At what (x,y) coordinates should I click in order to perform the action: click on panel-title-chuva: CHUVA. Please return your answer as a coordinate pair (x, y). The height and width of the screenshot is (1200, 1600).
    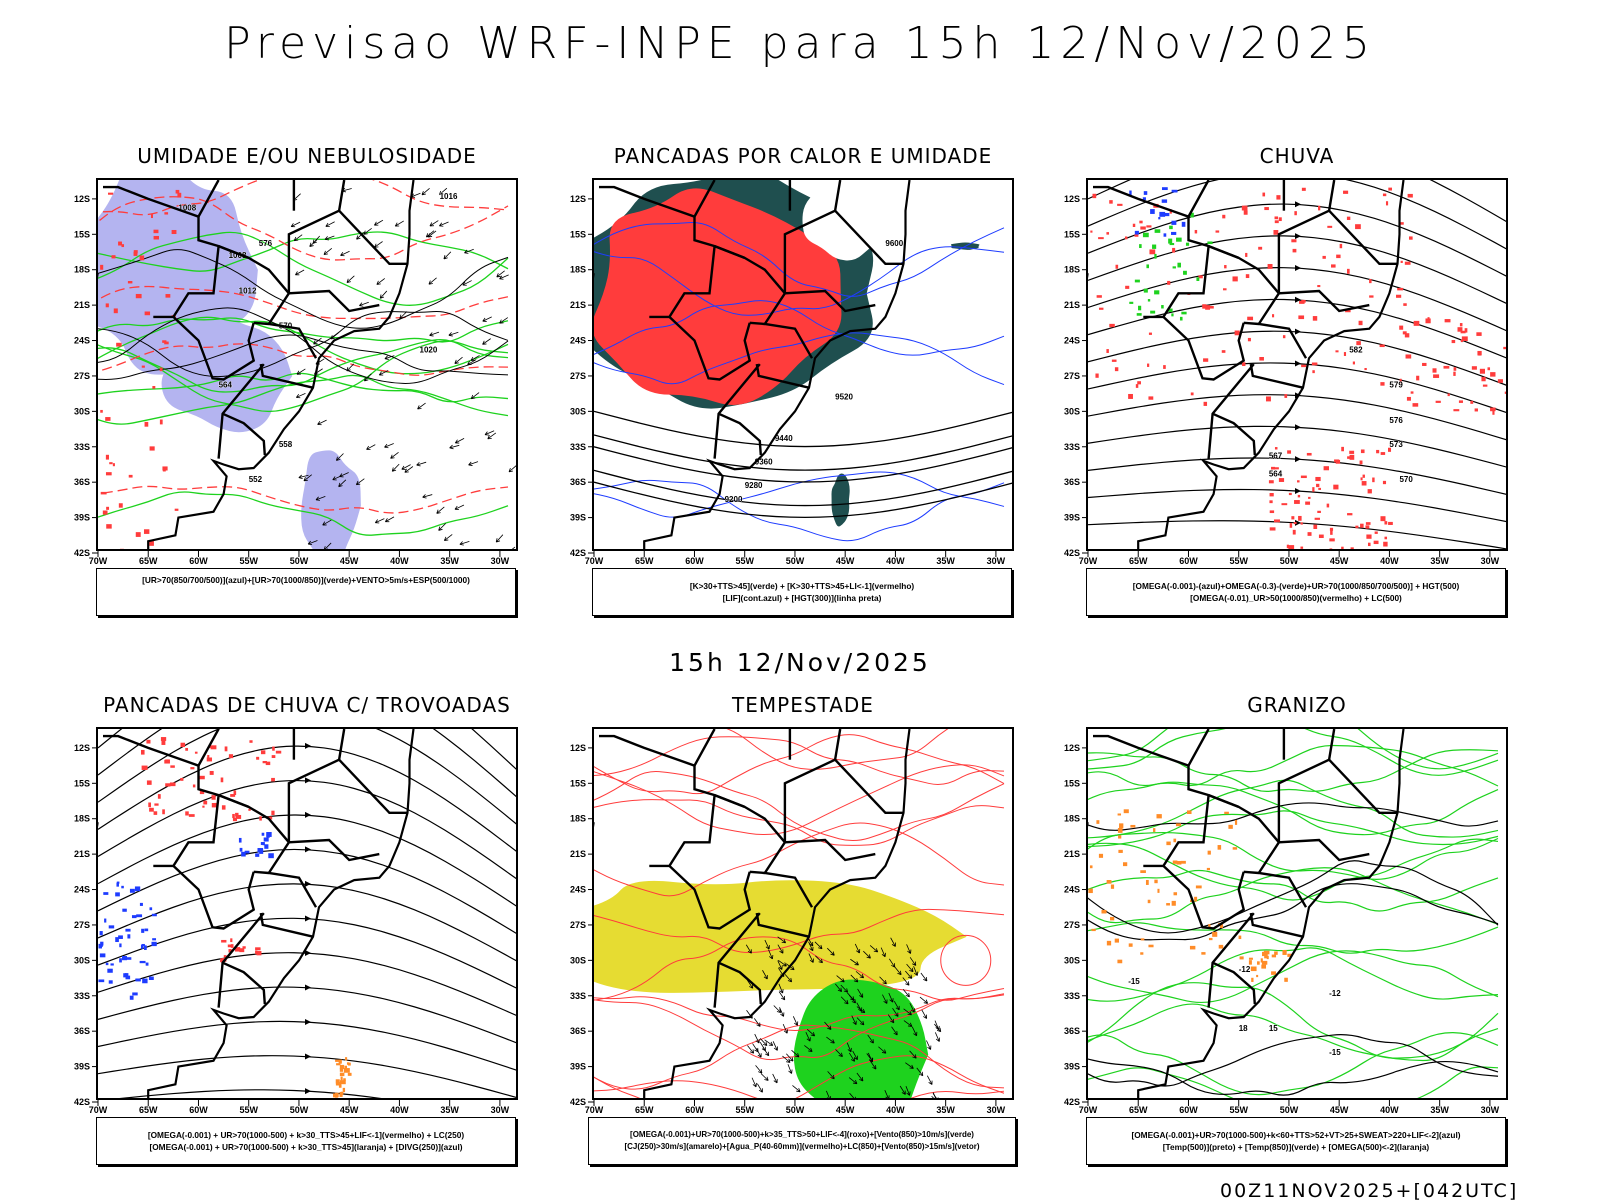
    Looking at the image, I should click on (1297, 156).